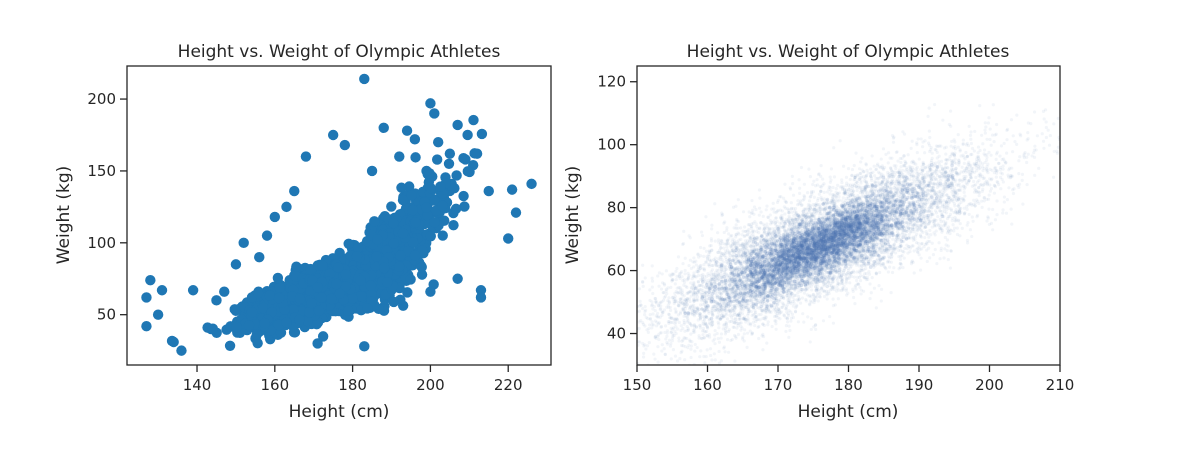  Describe the element at coordinates (339, 52) in the screenshot. I see `chart-title-left: Height vs. Weight of Olympic Athletes` at that location.